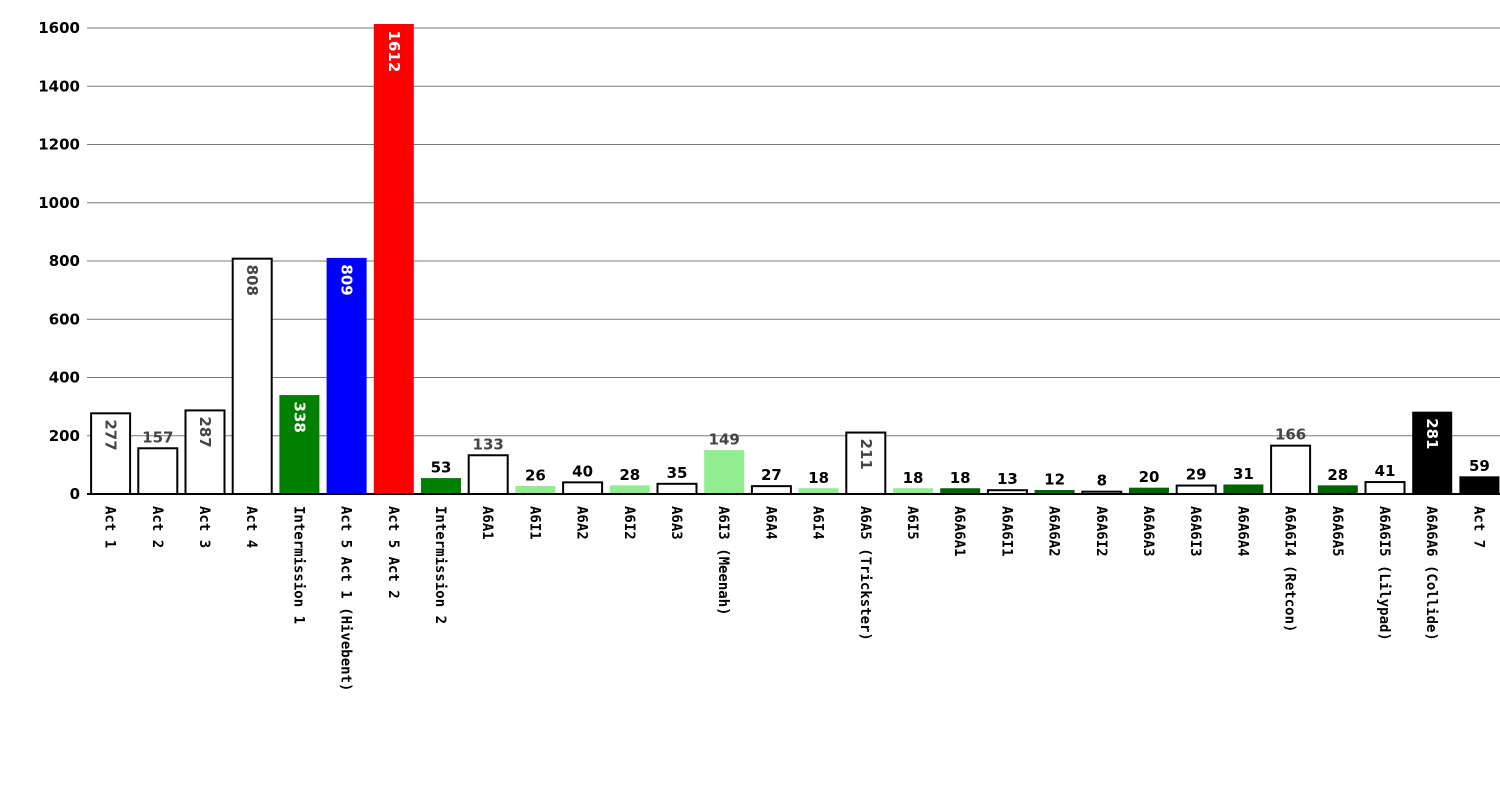  I want to click on y-tick-label: 1600, so click(59, 28).